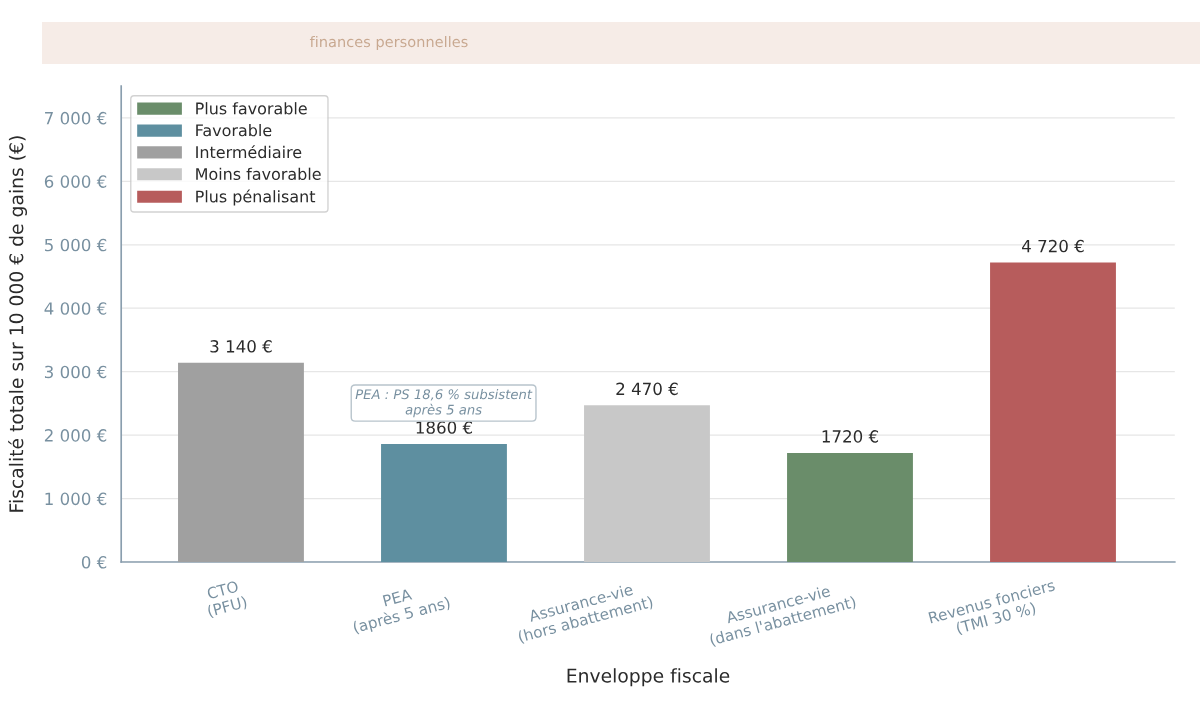 The height and width of the screenshot is (721, 1200). What do you see at coordinates (18, 324) in the screenshot?
I see `y-axis-title: Fiscalité totale sur 10 000 € de gains (€)` at bounding box center [18, 324].